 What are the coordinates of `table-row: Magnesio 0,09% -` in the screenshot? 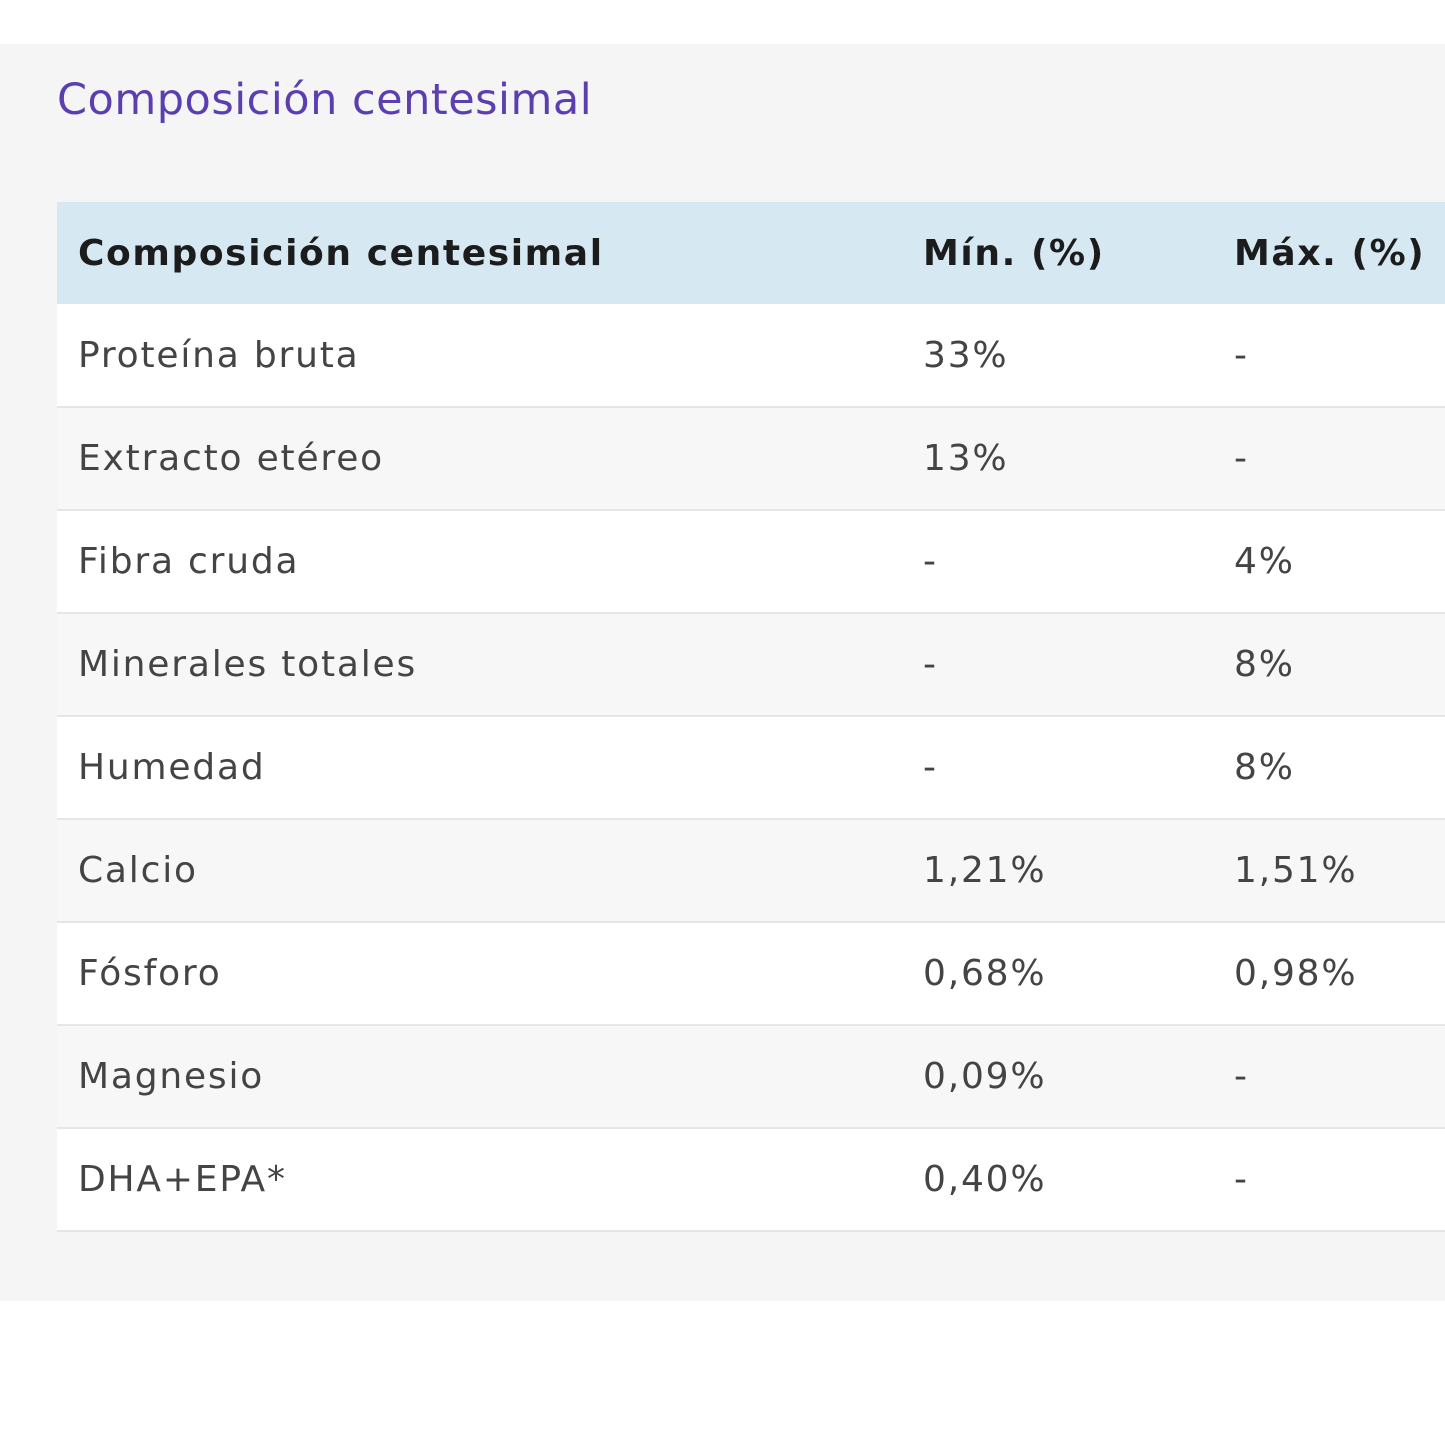 It's located at (751, 1077).